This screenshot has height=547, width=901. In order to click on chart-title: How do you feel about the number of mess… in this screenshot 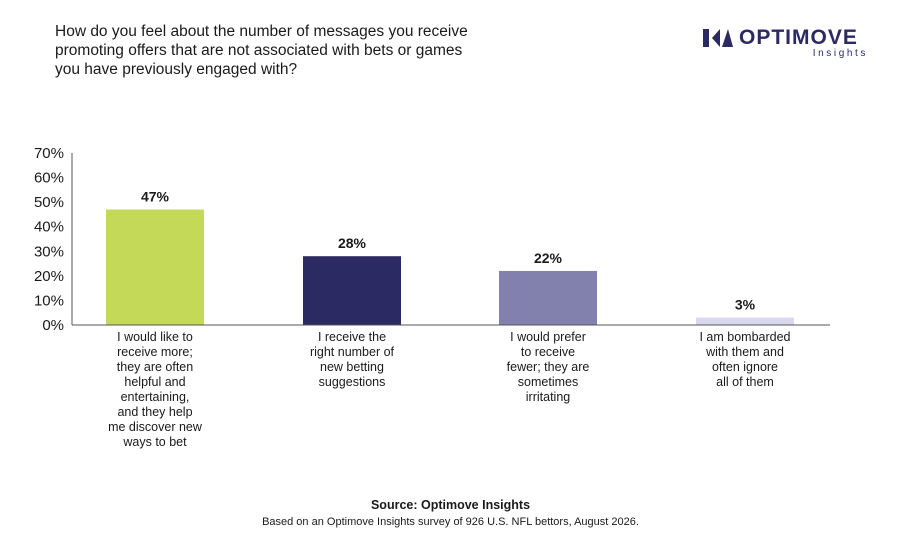, I will do `click(261, 50)`.